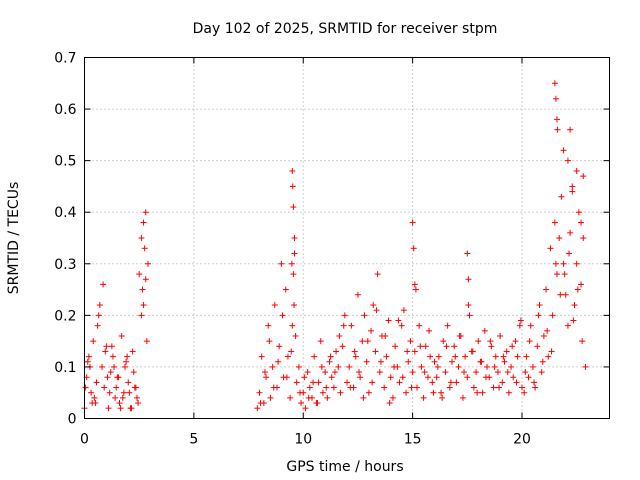 The image size is (640, 480). I want to click on y-tick-label: 0.7, so click(65, 59).